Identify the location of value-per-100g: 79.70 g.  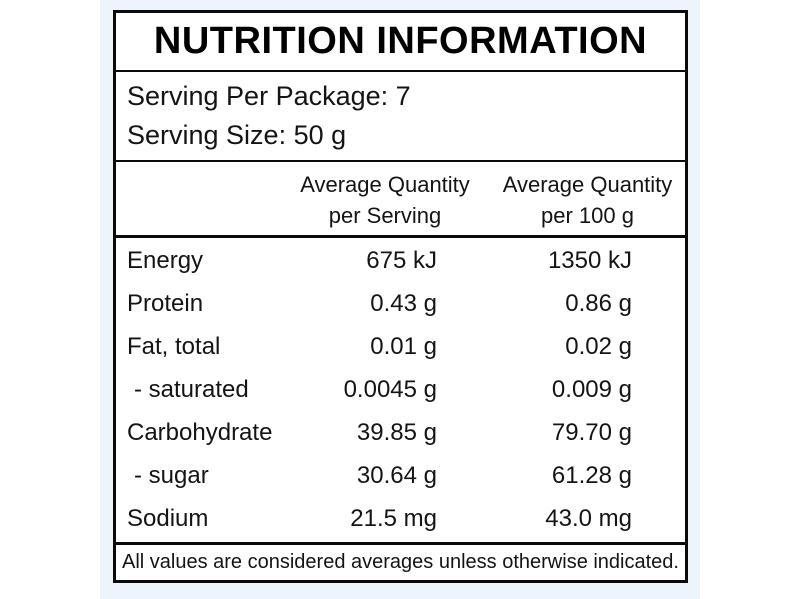
(591, 432).